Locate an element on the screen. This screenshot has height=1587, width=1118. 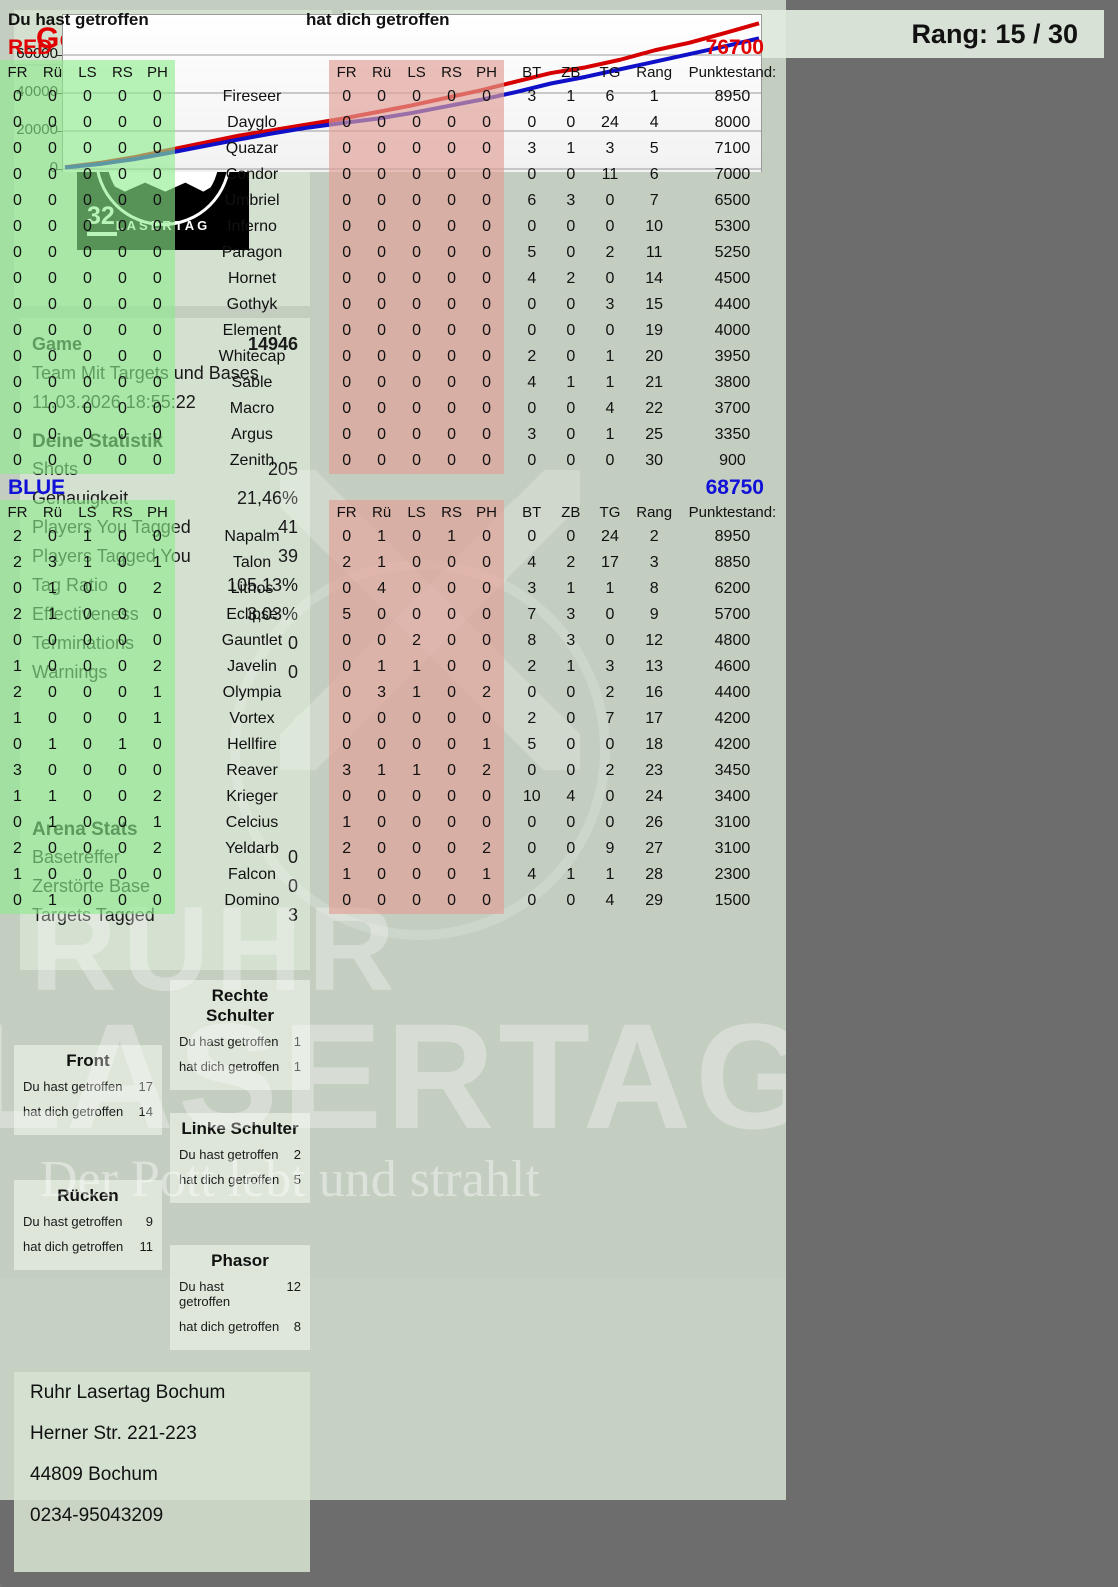
table-row: 3 0 0 0 0 Reaver 3 1 1 0 2 0 0 2 23 3450 is located at coordinates (393, 771).